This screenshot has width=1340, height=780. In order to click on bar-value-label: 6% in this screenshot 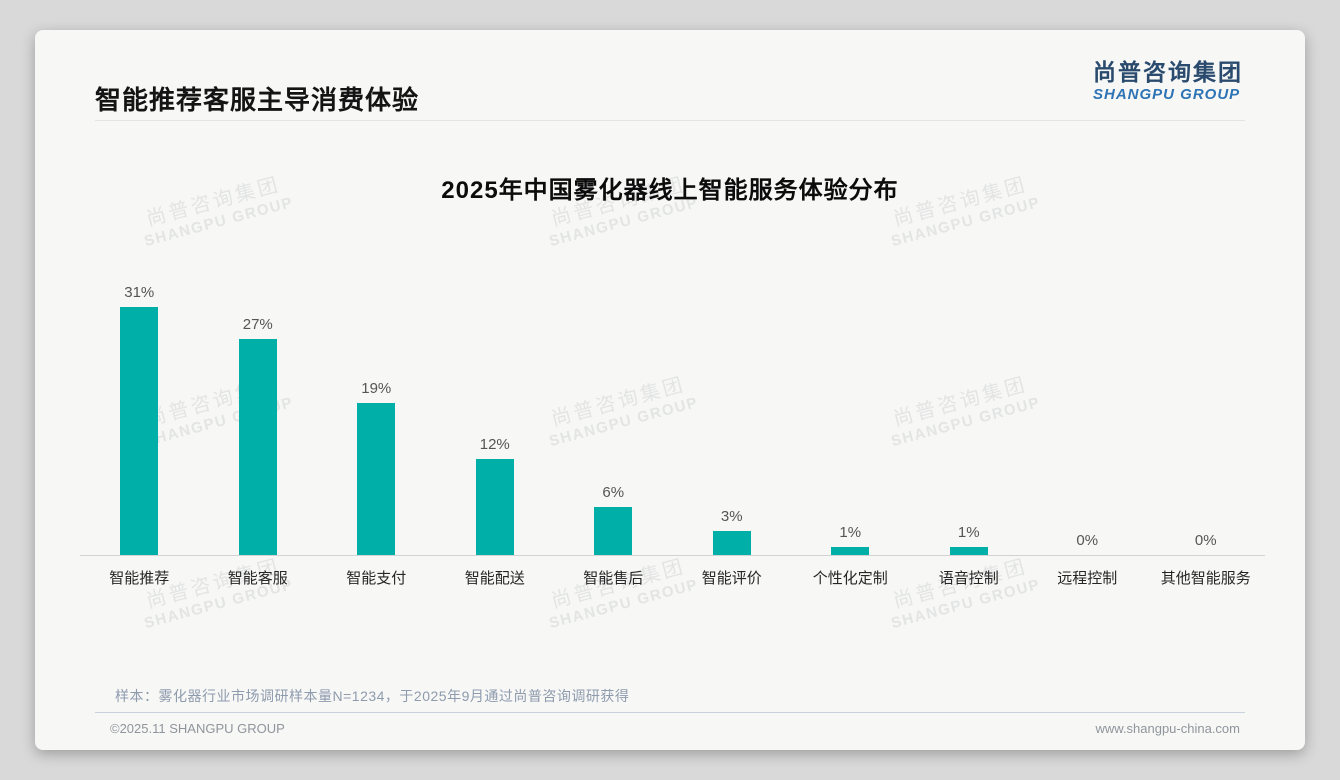, I will do `click(613, 492)`.